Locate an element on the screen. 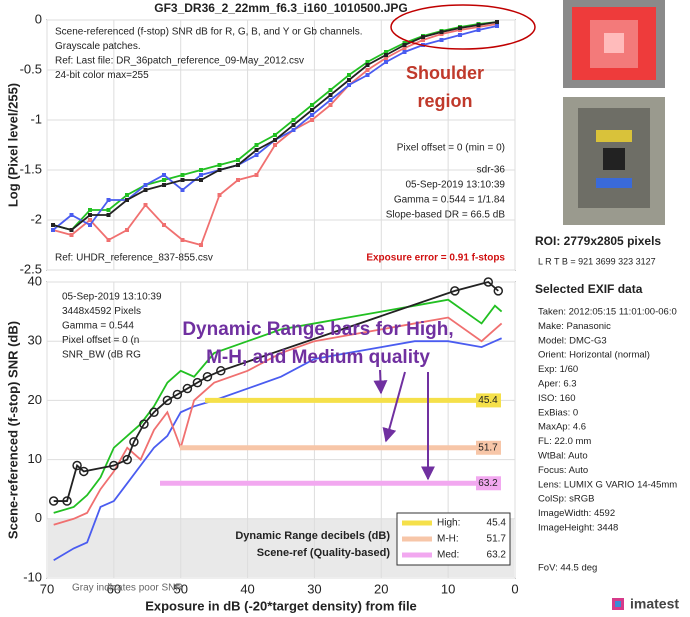  x-tick-label: 0 is located at coordinates (514, 588).